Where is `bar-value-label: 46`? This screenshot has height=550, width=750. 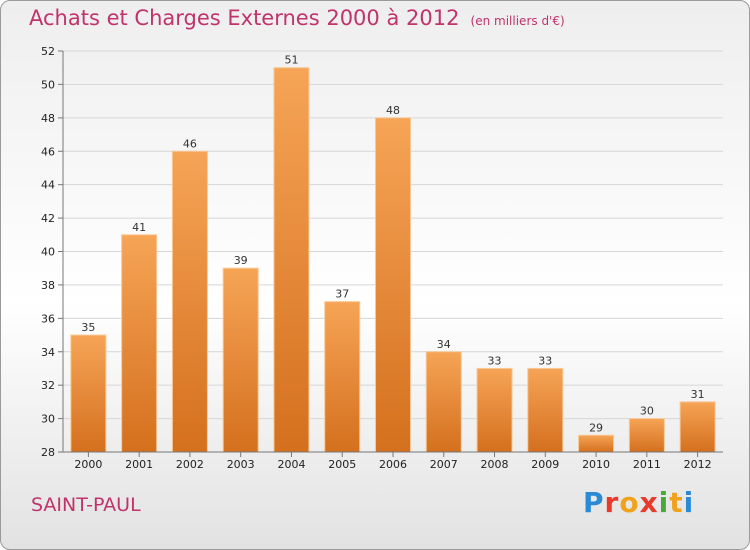 bar-value-label: 46 is located at coordinates (190, 143).